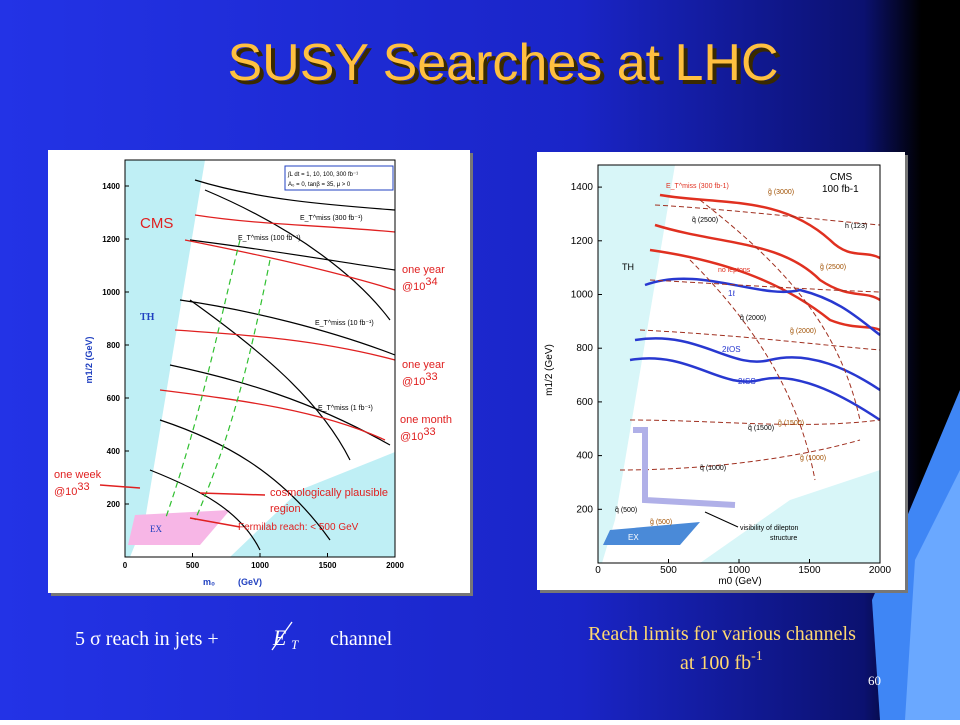 The image size is (960, 725). I want to click on dashed-contours, so click(750, 340).